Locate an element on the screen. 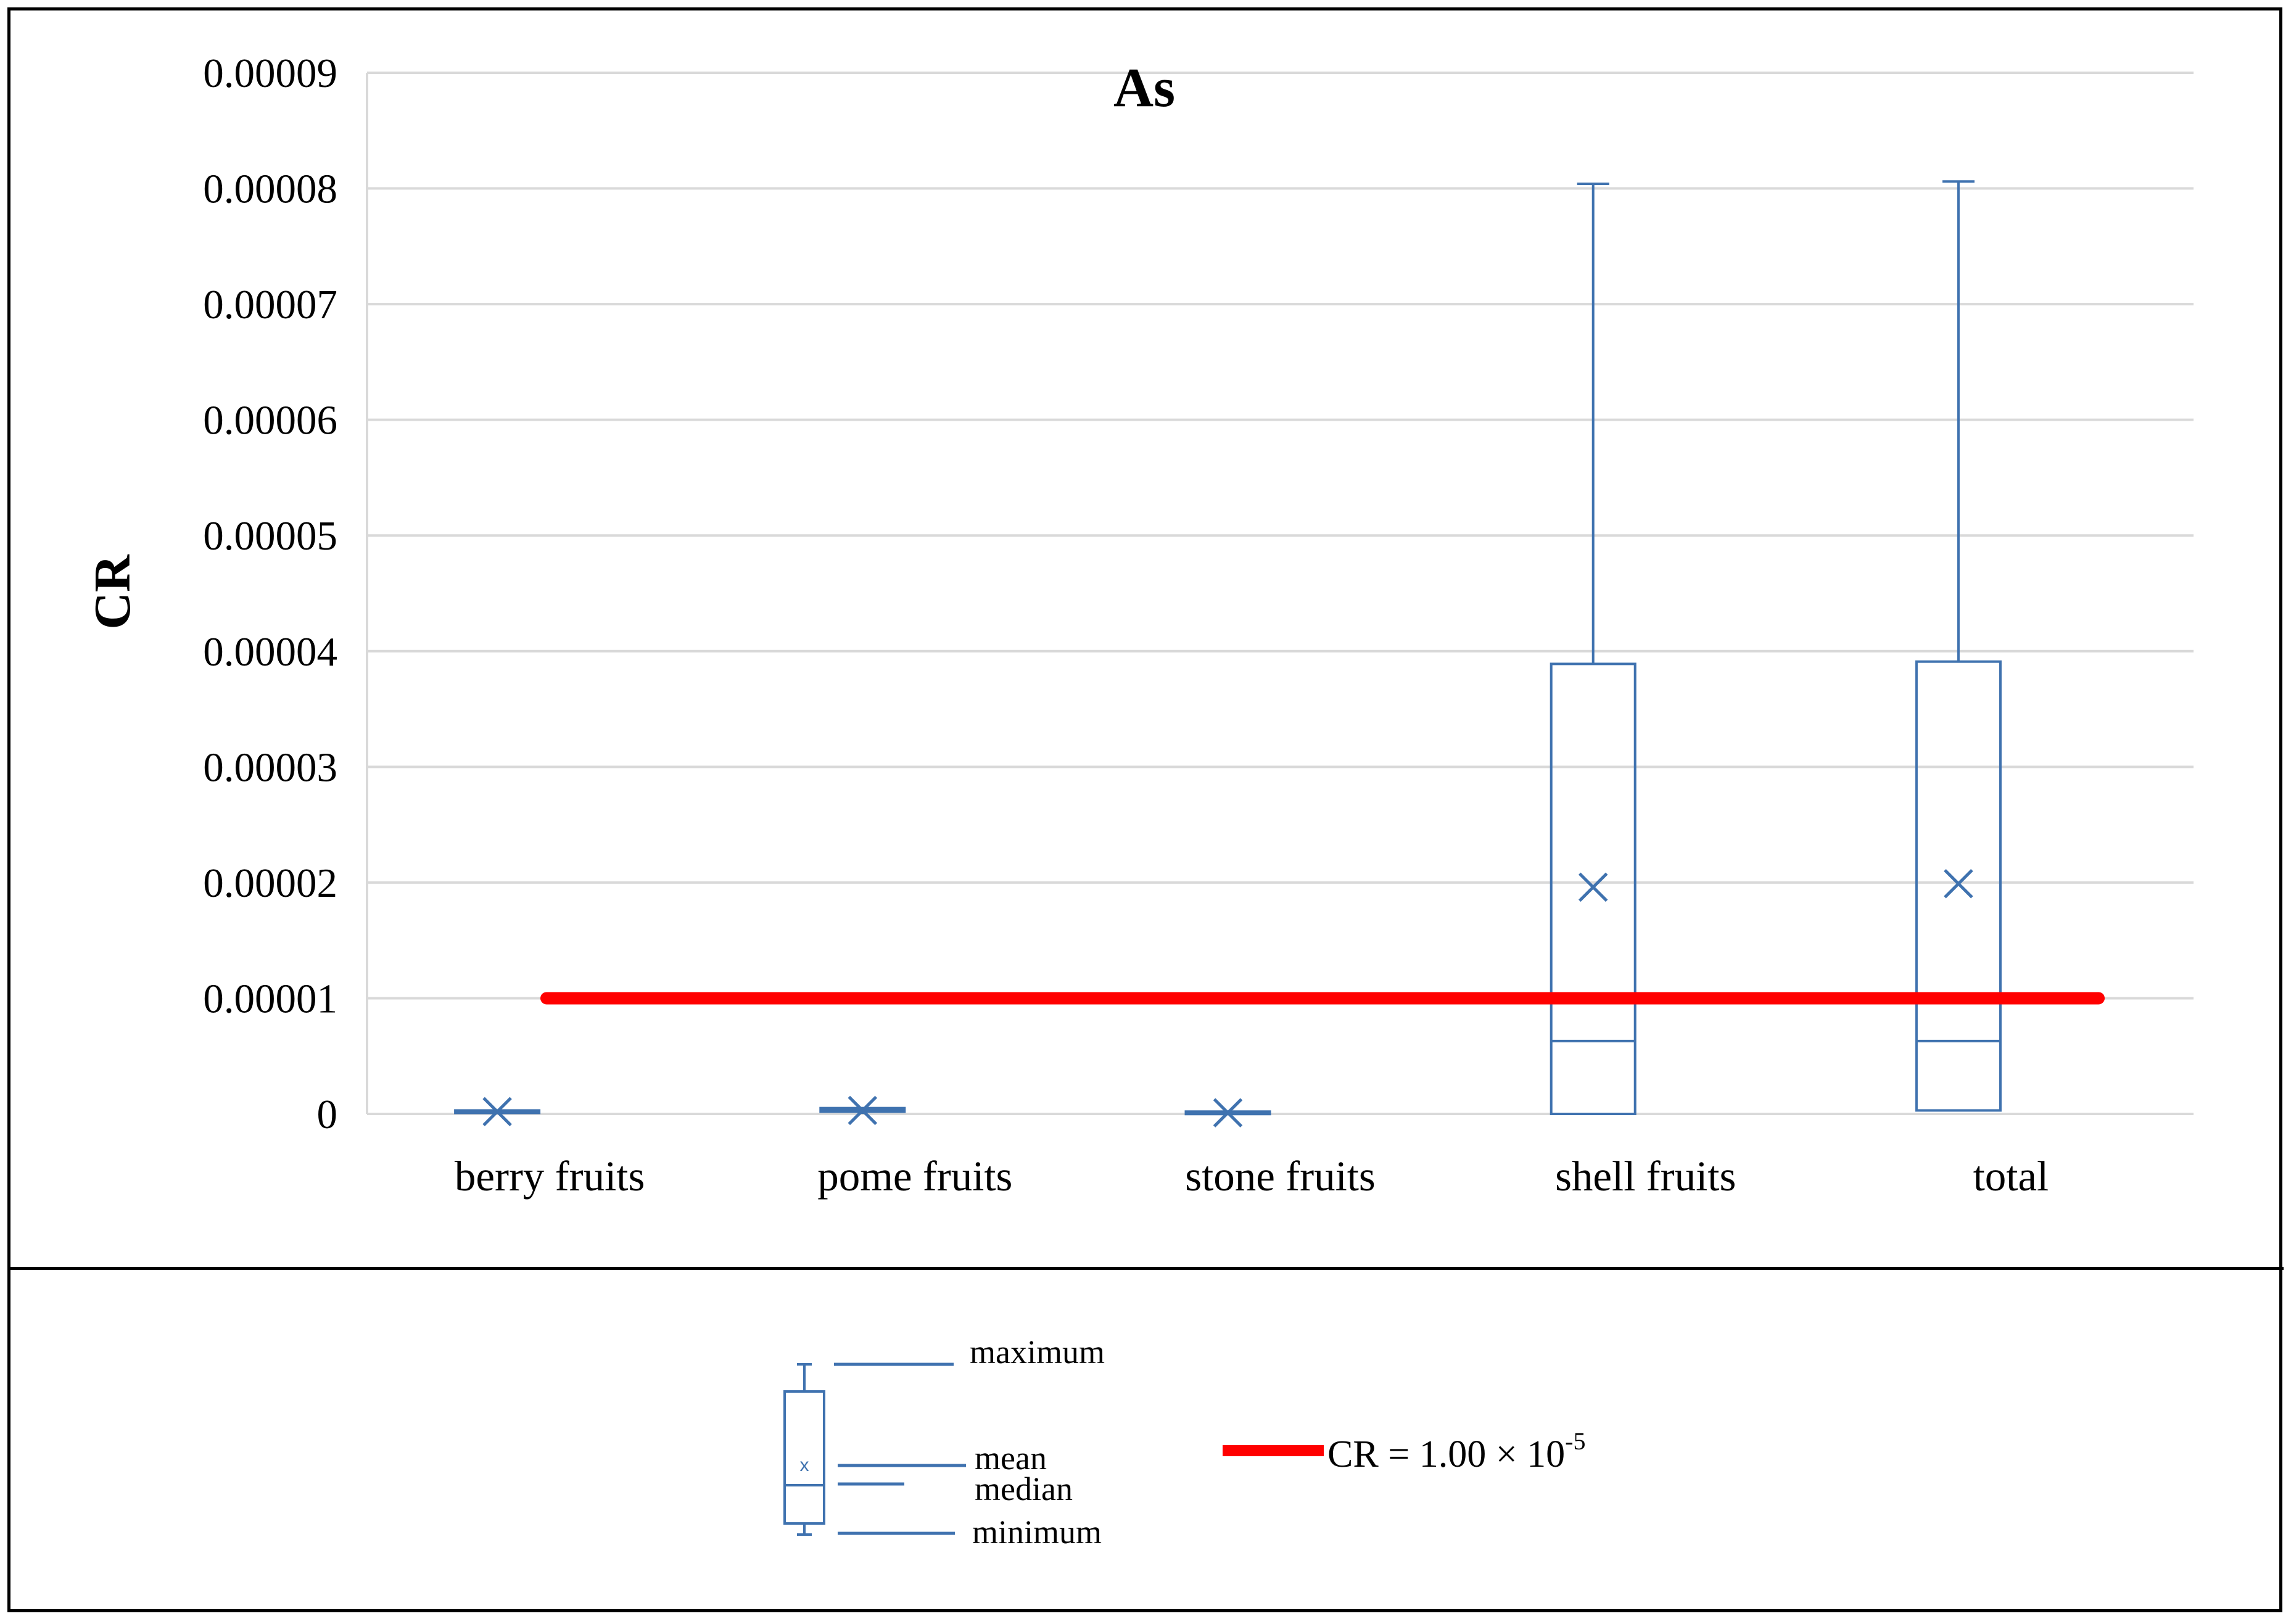 The image size is (2291, 1624). chart-title: As is located at coordinates (1144, 87).